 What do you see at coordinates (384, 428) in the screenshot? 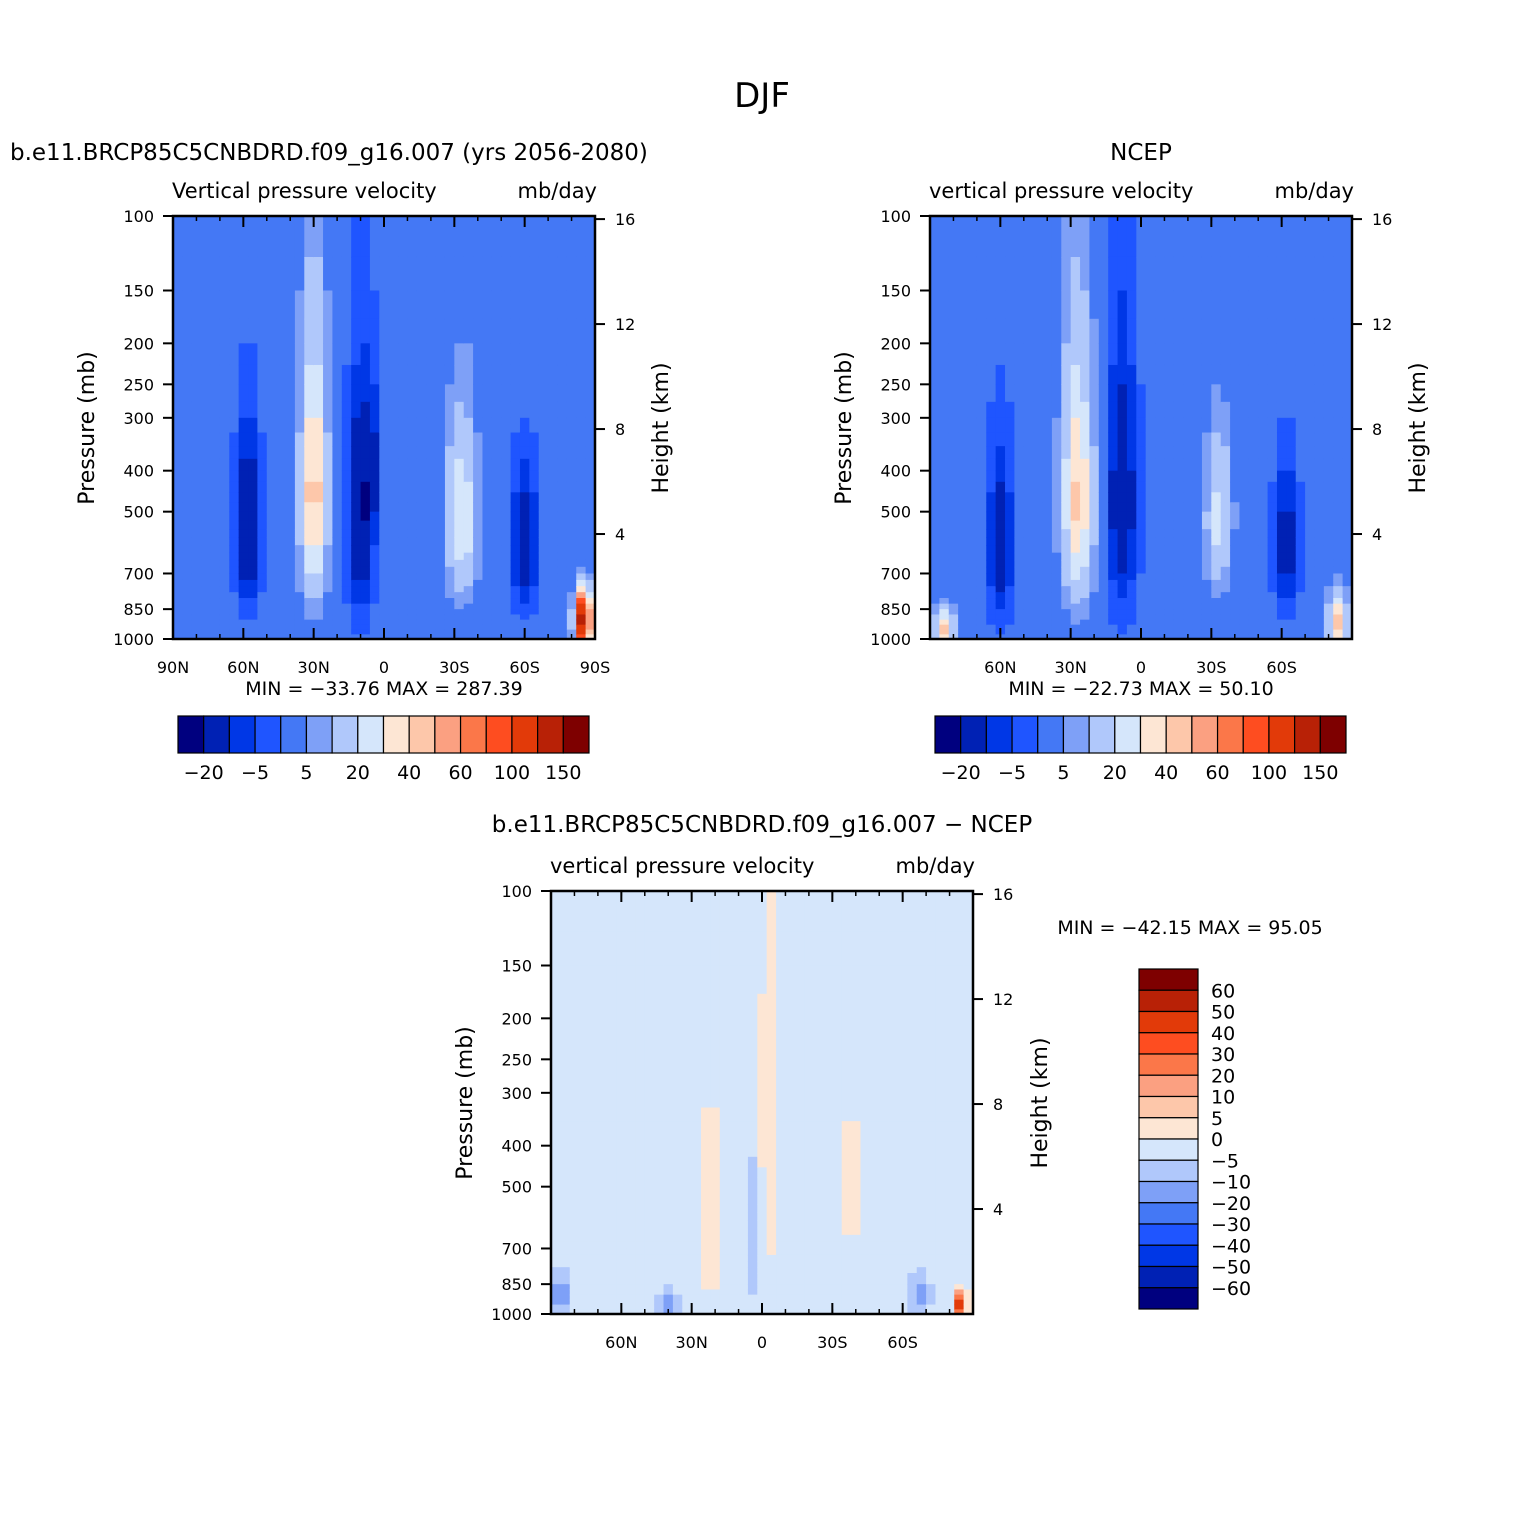
I see `field-cells` at bounding box center [384, 428].